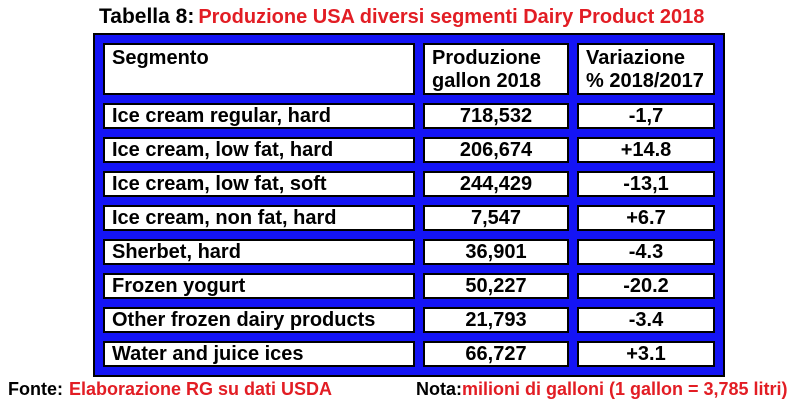 The image size is (810, 404). What do you see at coordinates (259, 116) in the screenshot?
I see `segment-cell: Ice cream regular, hard` at bounding box center [259, 116].